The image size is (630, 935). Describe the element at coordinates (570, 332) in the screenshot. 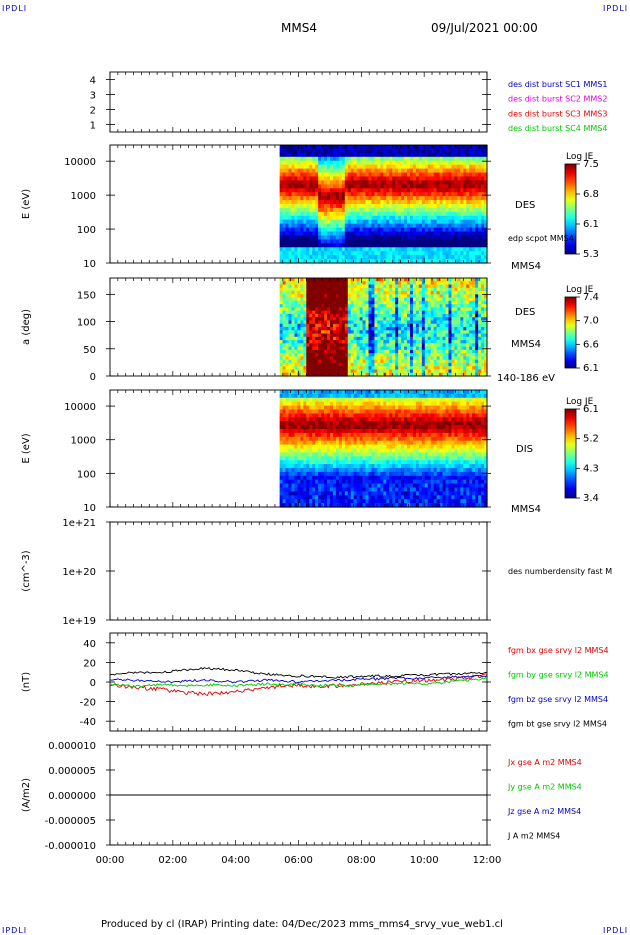

I see `colorbar` at that location.